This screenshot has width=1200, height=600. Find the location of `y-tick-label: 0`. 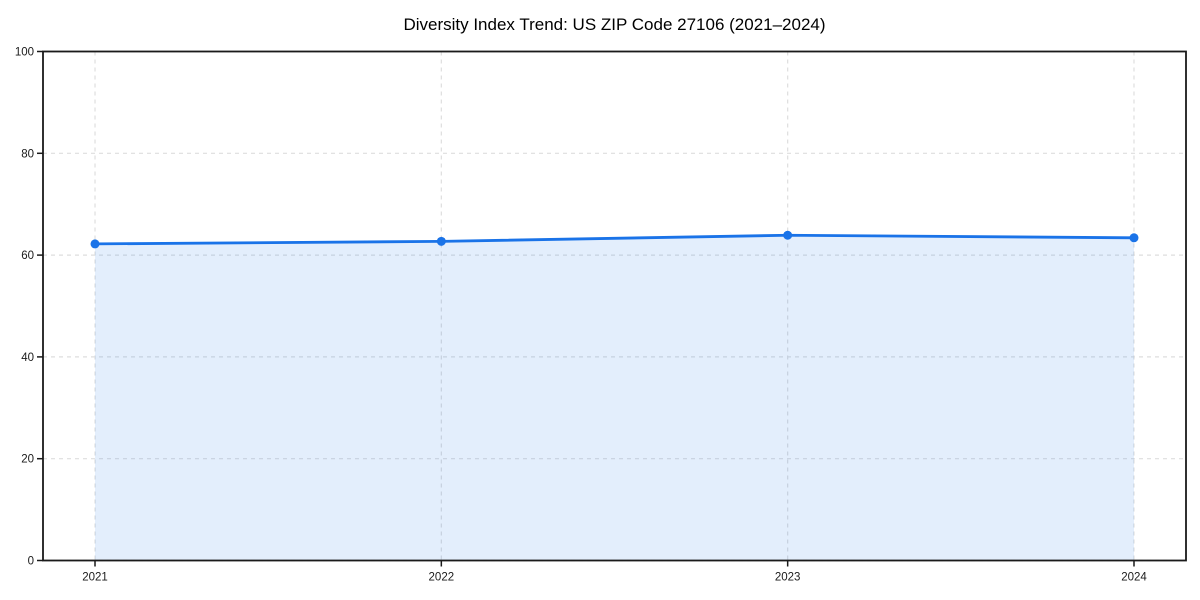

y-tick-label: 0 is located at coordinates (31, 562).